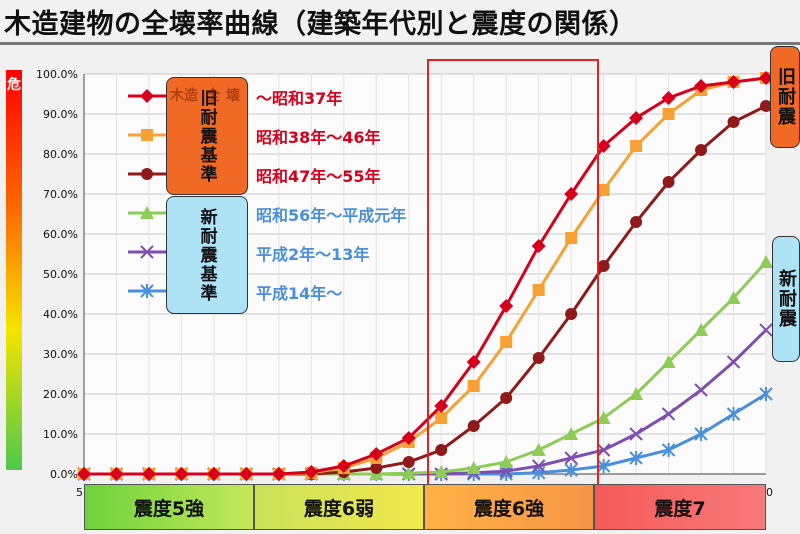  Describe the element at coordinates (233, 96) in the screenshot. I see `legend-overlay-3: 壊` at that location.